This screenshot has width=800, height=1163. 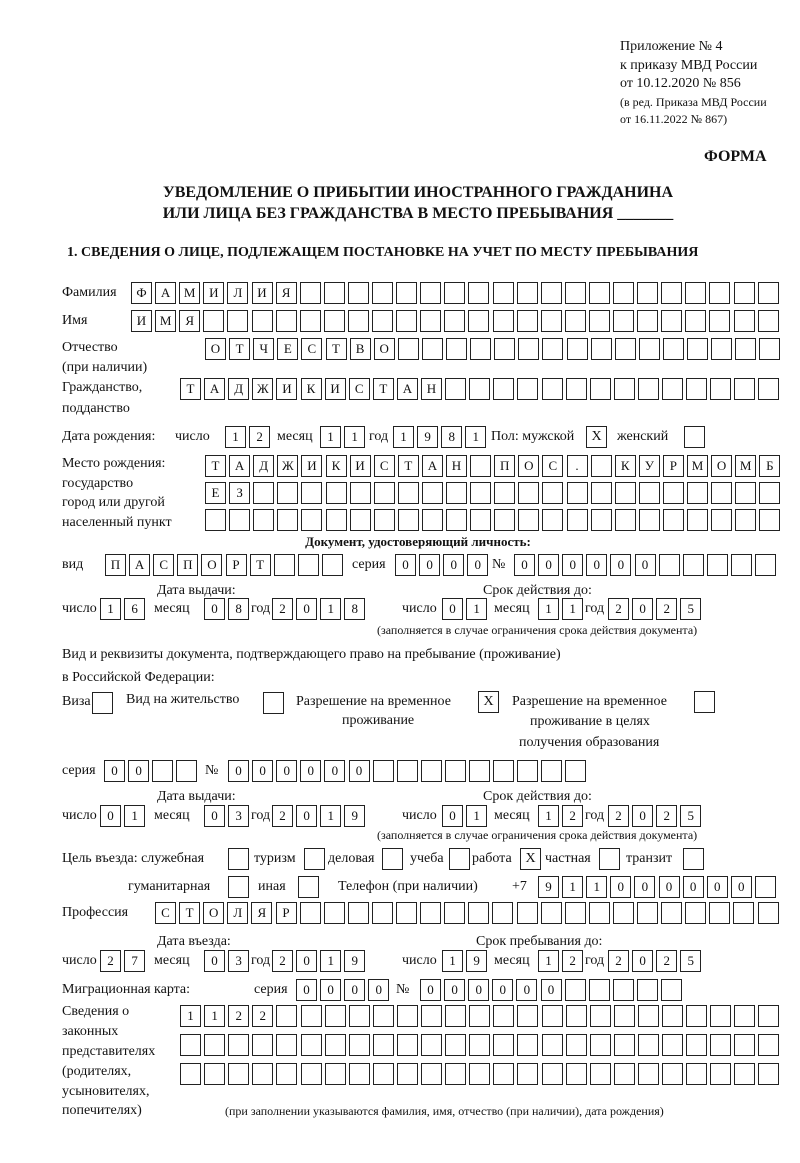 I want to click on char-box: Я, so click(x=286, y=293).